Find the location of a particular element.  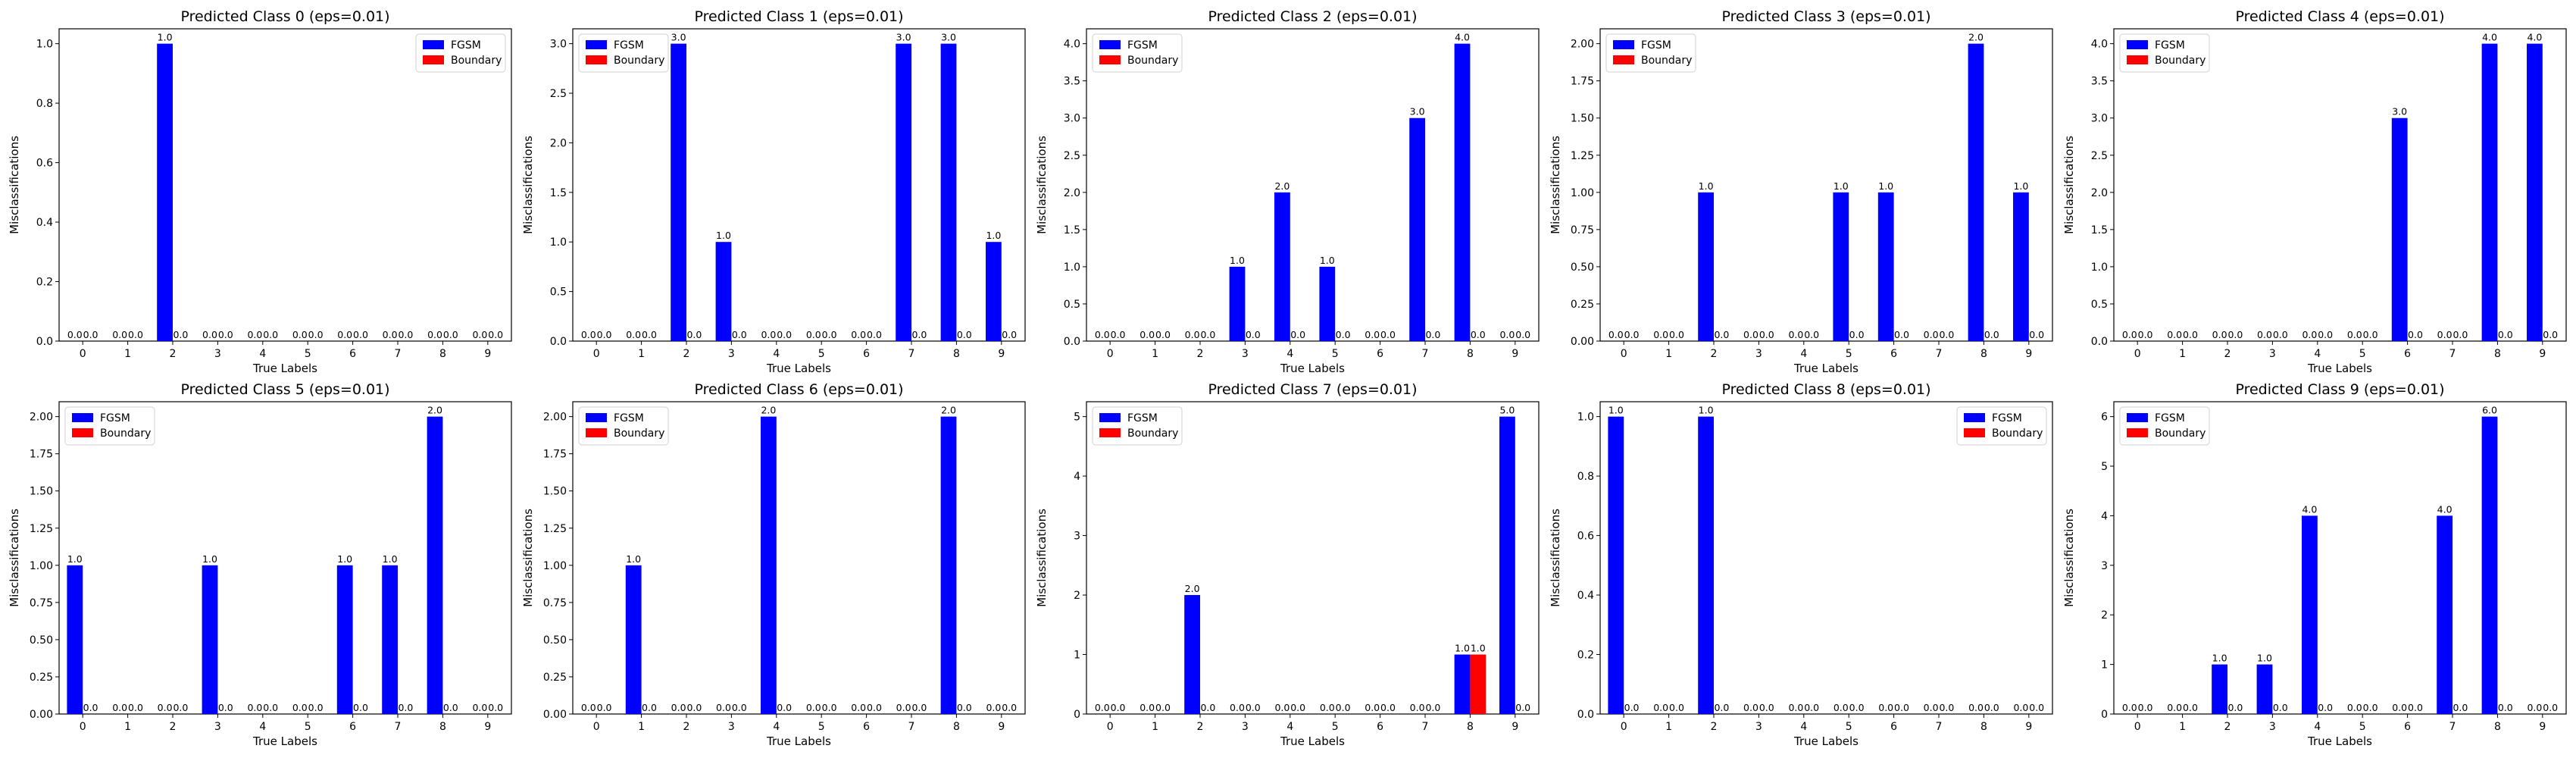

y-tick-label: 3.5 is located at coordinates (1072, 82).